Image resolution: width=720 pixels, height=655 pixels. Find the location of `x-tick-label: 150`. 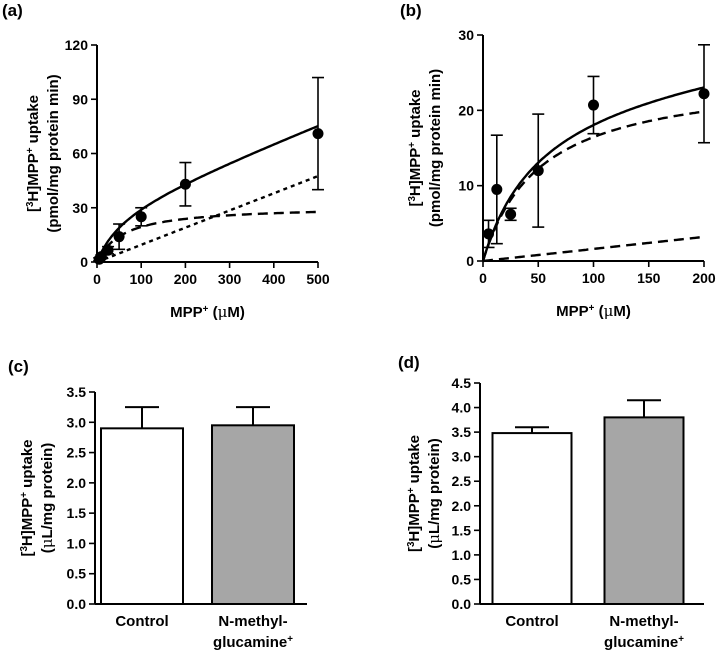

x-tick-label: 150 is located at coordinates (649, 278).